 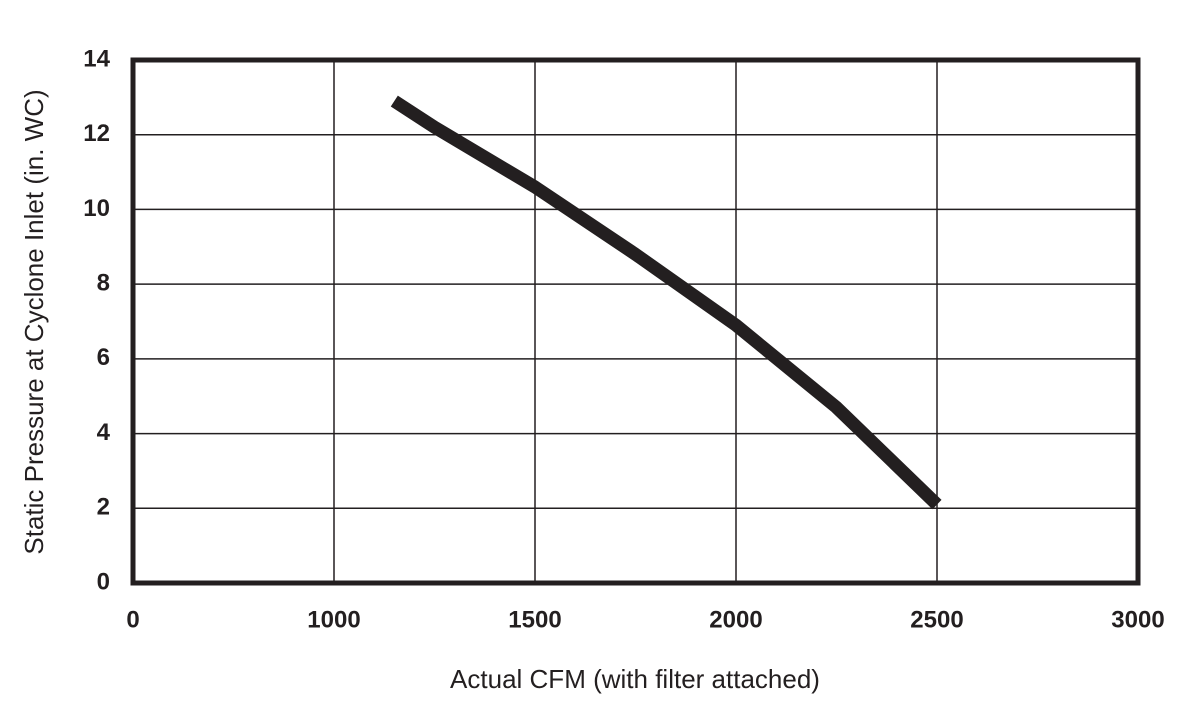 I want to click on x-tick-label: 3000, so click(x=1137, y=619).